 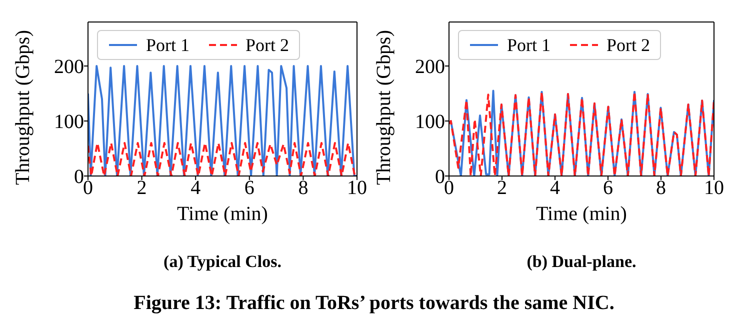 I want to click on text: (a) Typical Clos., so click(x=222, y=262).